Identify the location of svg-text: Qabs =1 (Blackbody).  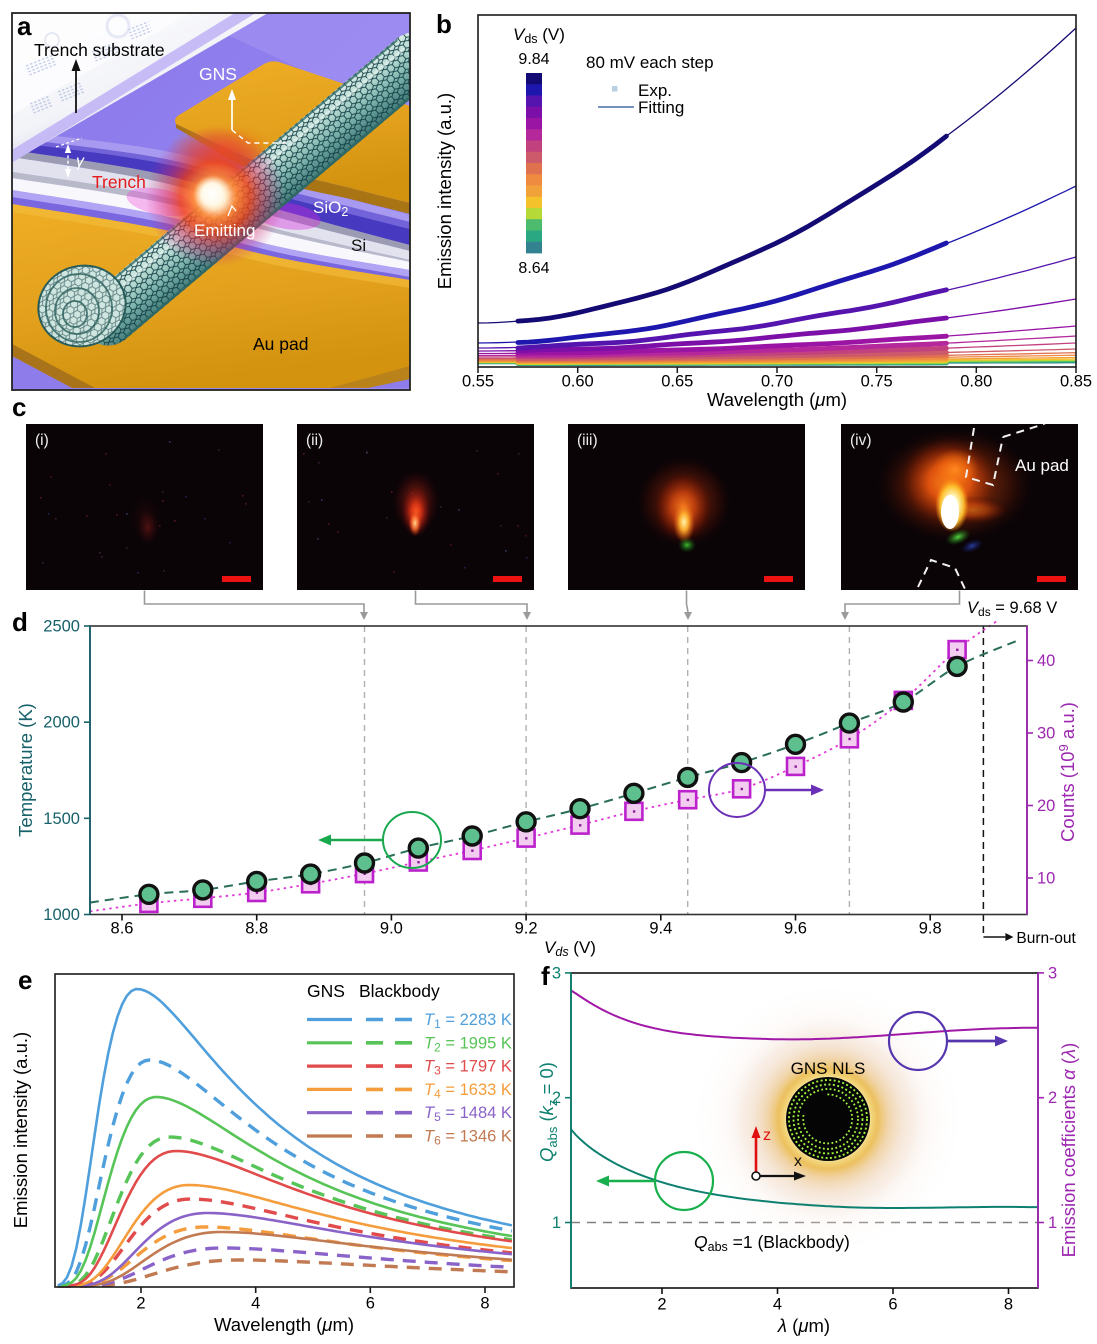
(772, 1243).